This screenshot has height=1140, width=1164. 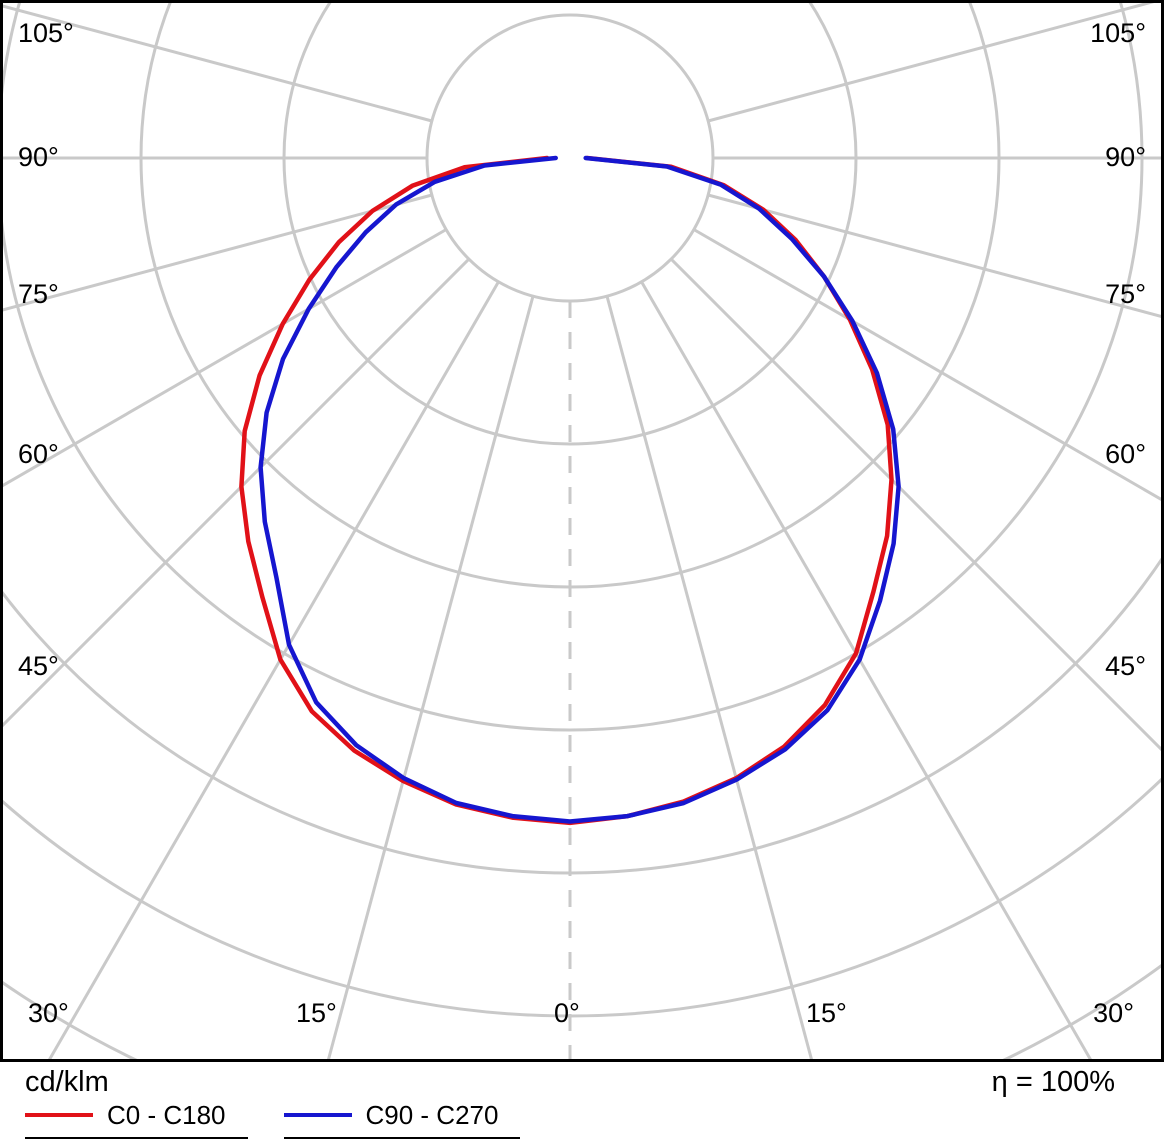 I want to click on unit-label: cd/klm, so click(x=67, y=1082).